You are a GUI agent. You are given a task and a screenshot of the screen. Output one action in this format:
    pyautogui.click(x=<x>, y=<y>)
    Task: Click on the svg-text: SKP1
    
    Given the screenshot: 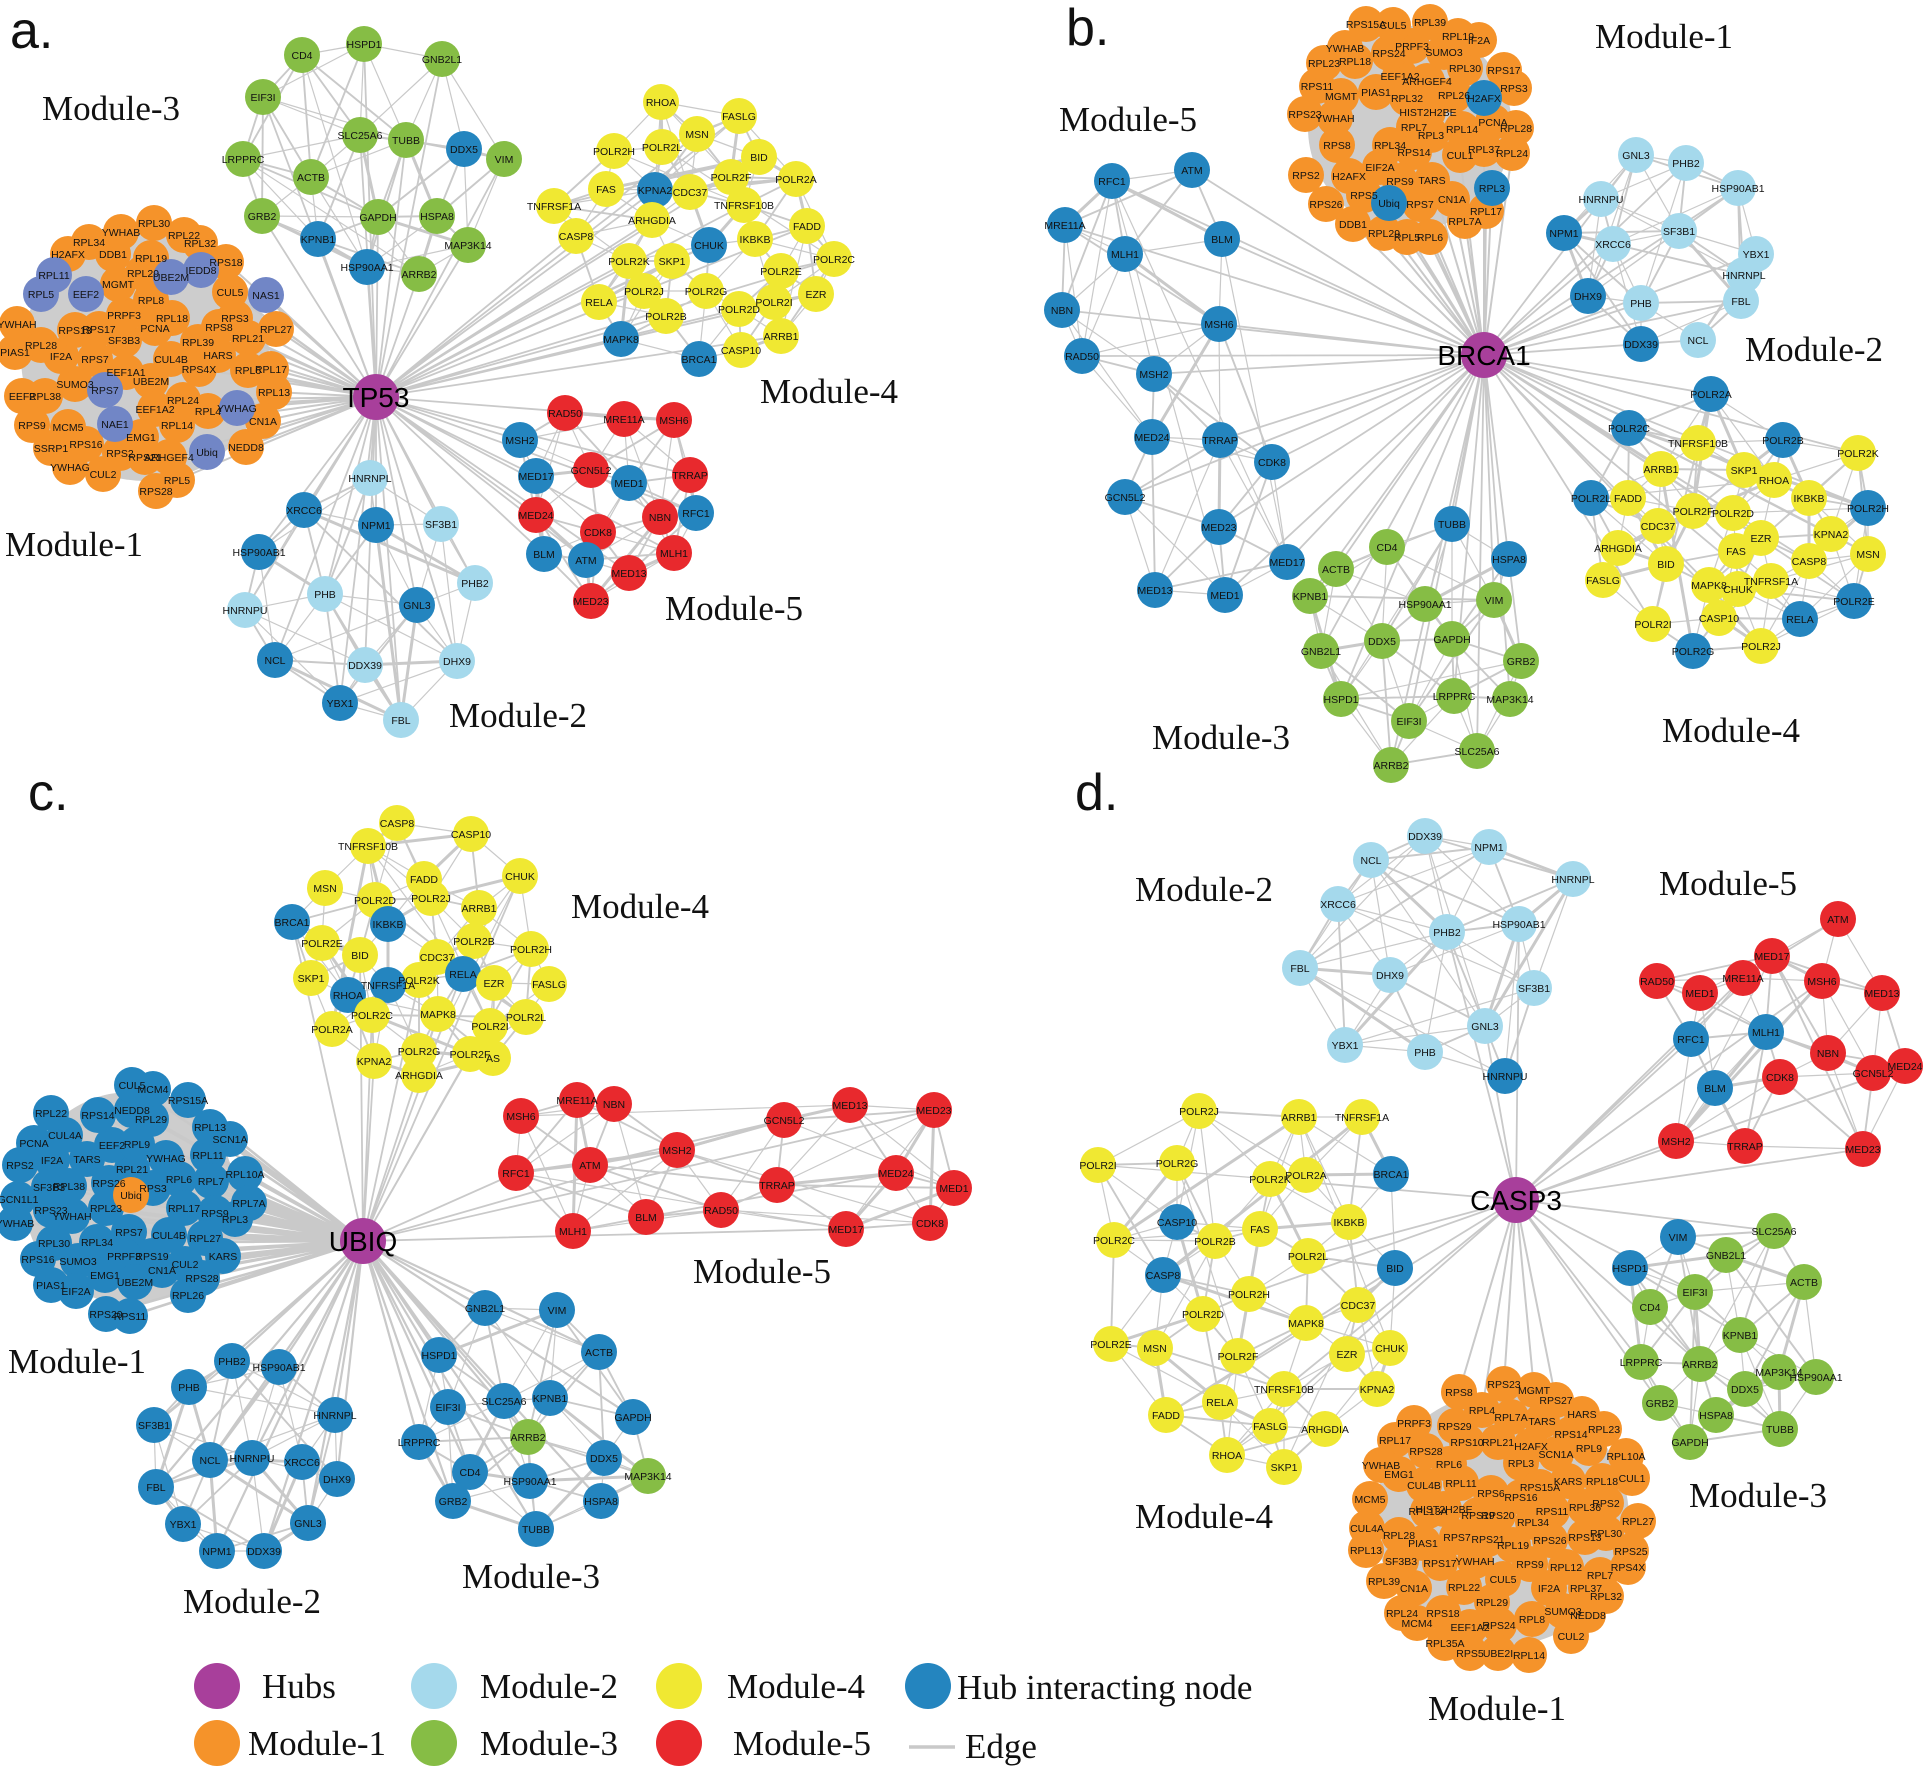 What is the action you would take?
    pyautogui.click(x=311, y=979)
    